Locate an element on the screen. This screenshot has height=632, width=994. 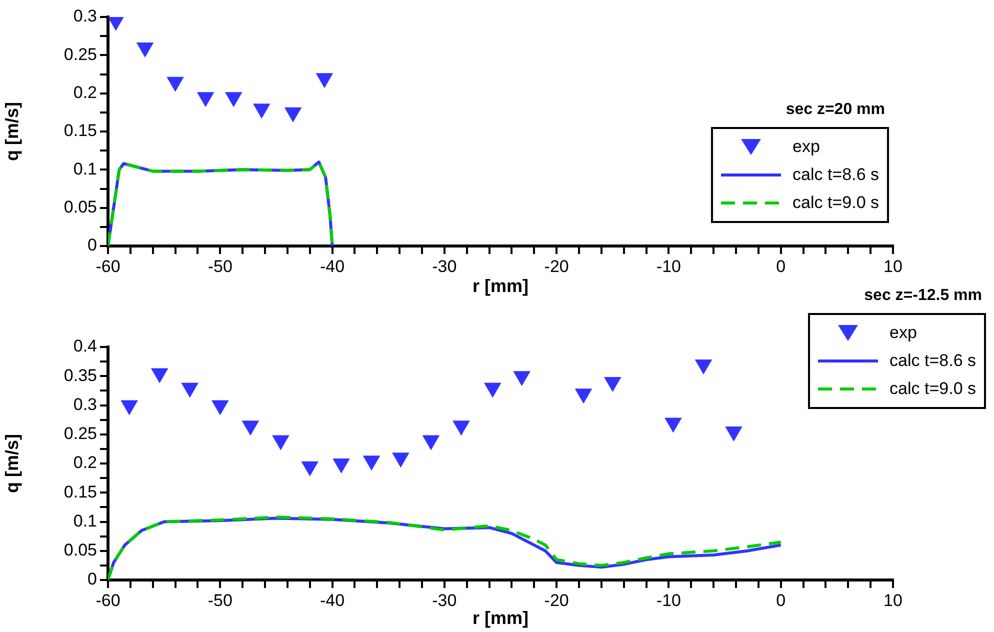
chart-title: sec z=-12.5 mm is located at coordinates (923, 296).